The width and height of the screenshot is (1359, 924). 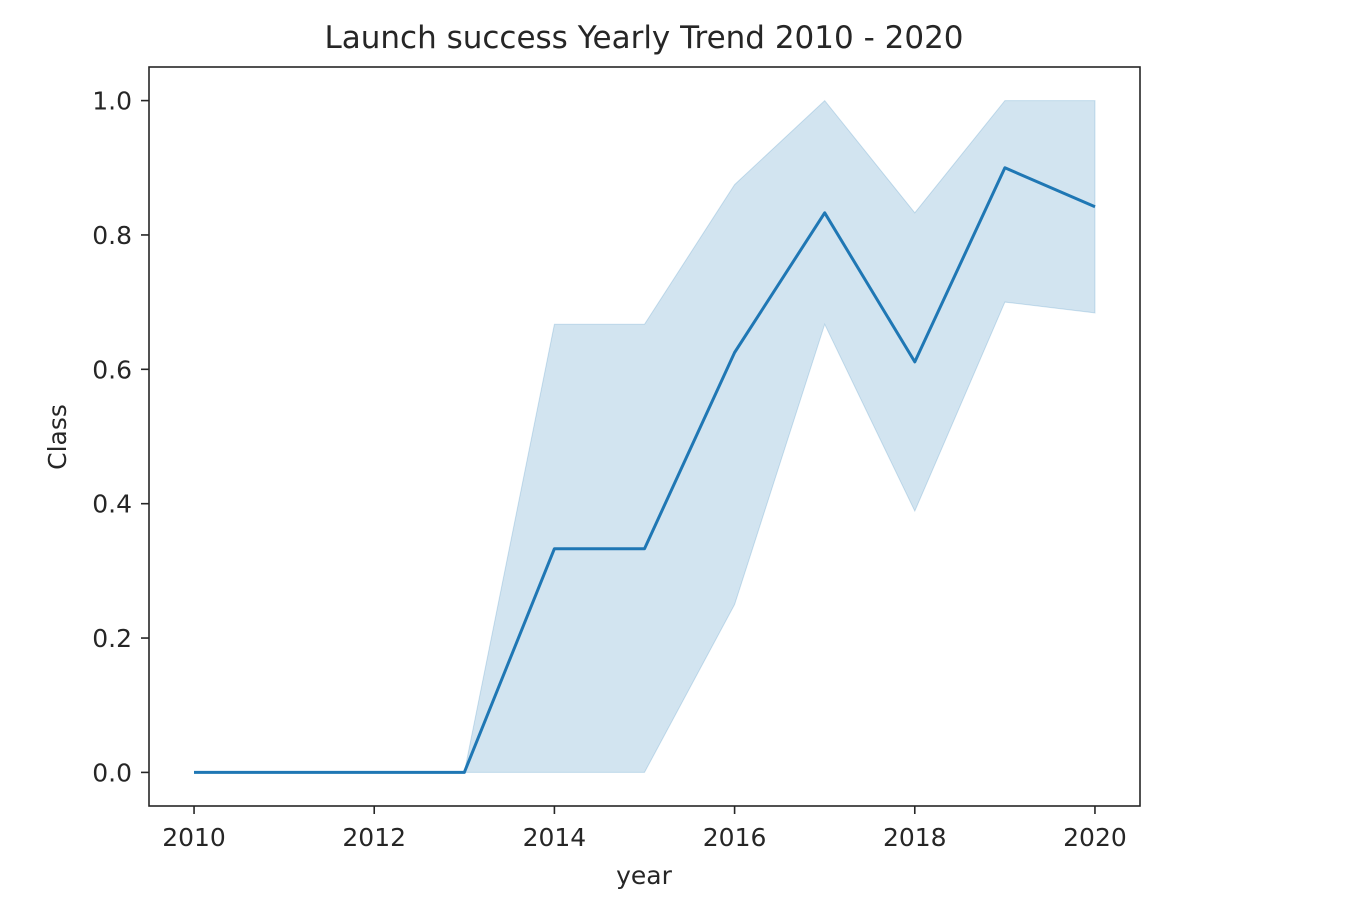 What do you see at coordinates (112, 101) in the screenshot?
I see `y-tick-label: 1.0` at bounding box center [112, 101].